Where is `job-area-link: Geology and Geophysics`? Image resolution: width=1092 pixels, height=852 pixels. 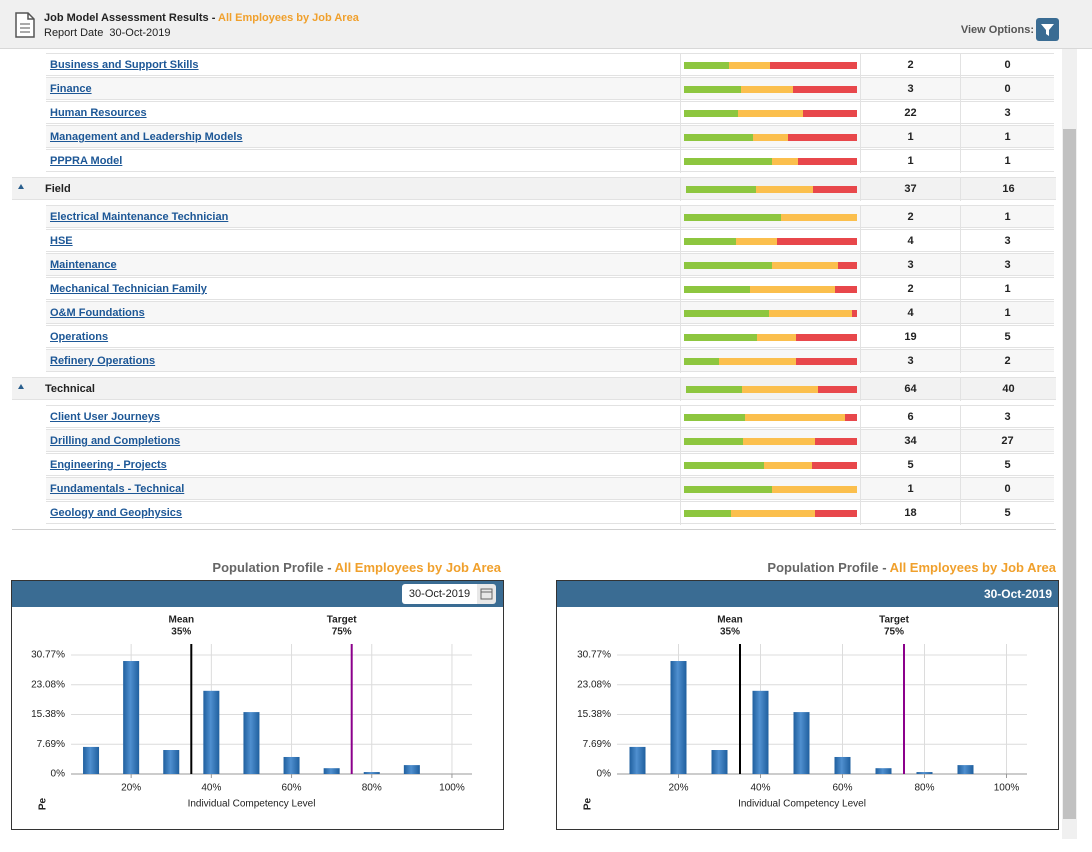
job-area-link: Geology and Geophysics is located at coordinates (116, 513).